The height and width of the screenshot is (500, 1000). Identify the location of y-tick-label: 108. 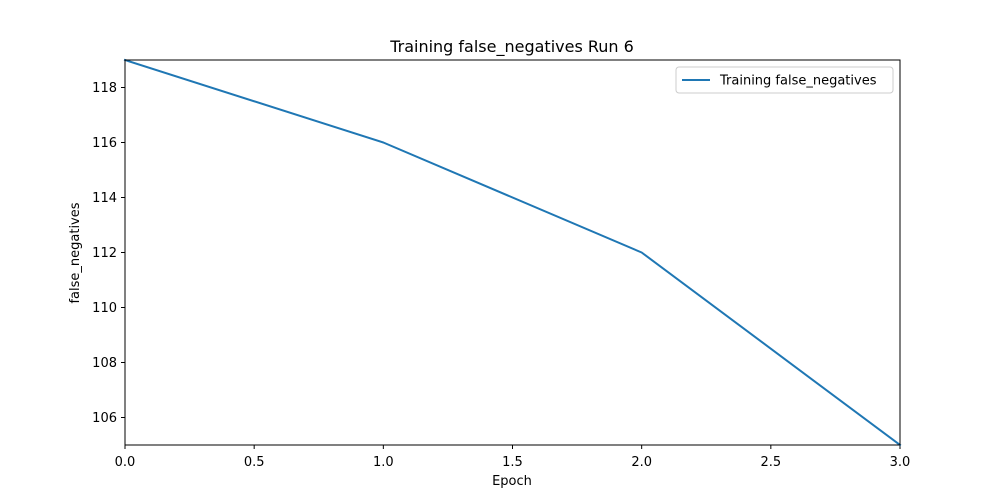
(104, 363).